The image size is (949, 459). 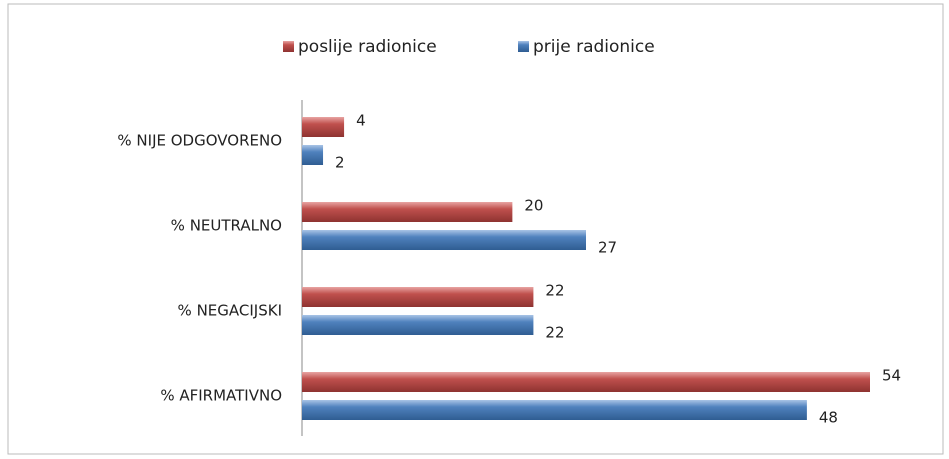 What do you see at coordinates (891, 376) in the screenshot?
I see `value-label: 54` at bounding box center [891, 376].